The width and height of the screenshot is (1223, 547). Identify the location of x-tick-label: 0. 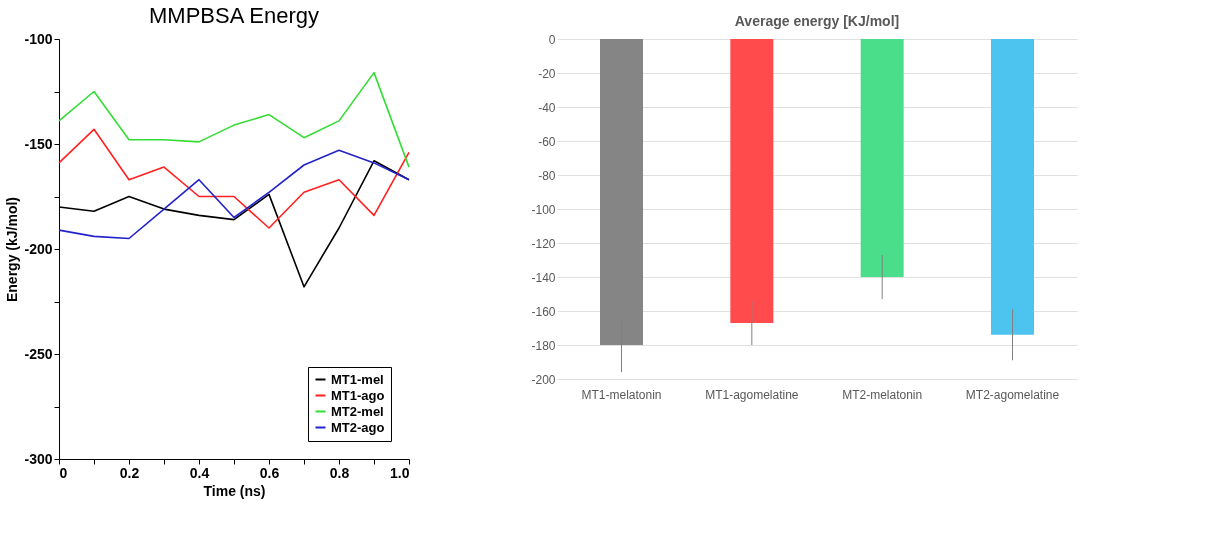
(63, 472).